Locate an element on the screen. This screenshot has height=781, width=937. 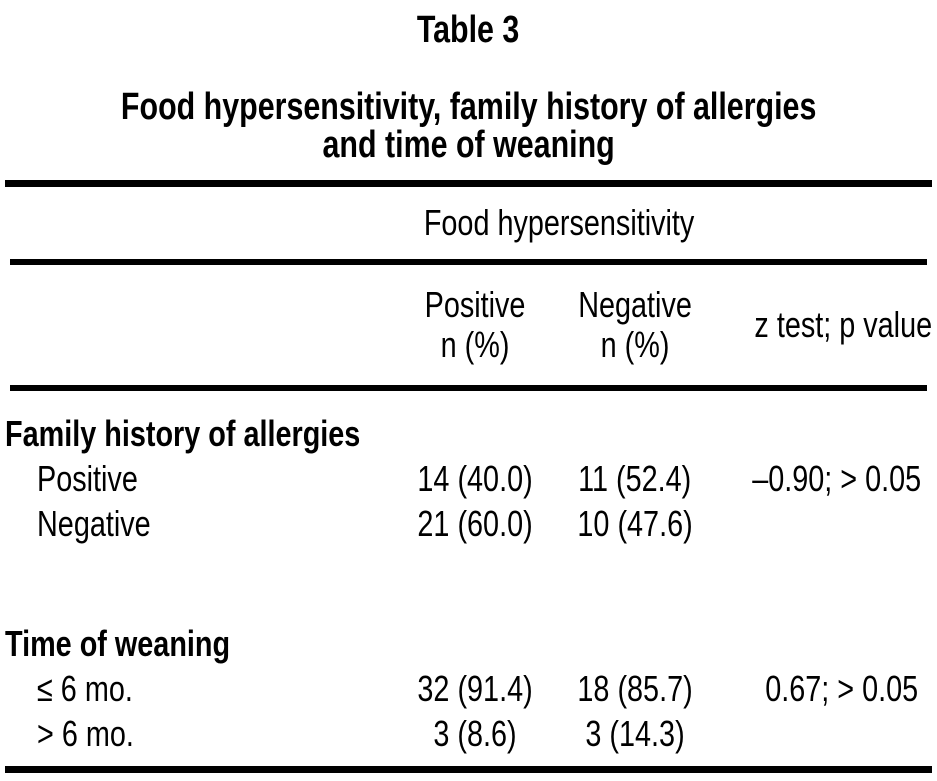
positive-value: 32 (91.4) is located at coordinates (475, 688).